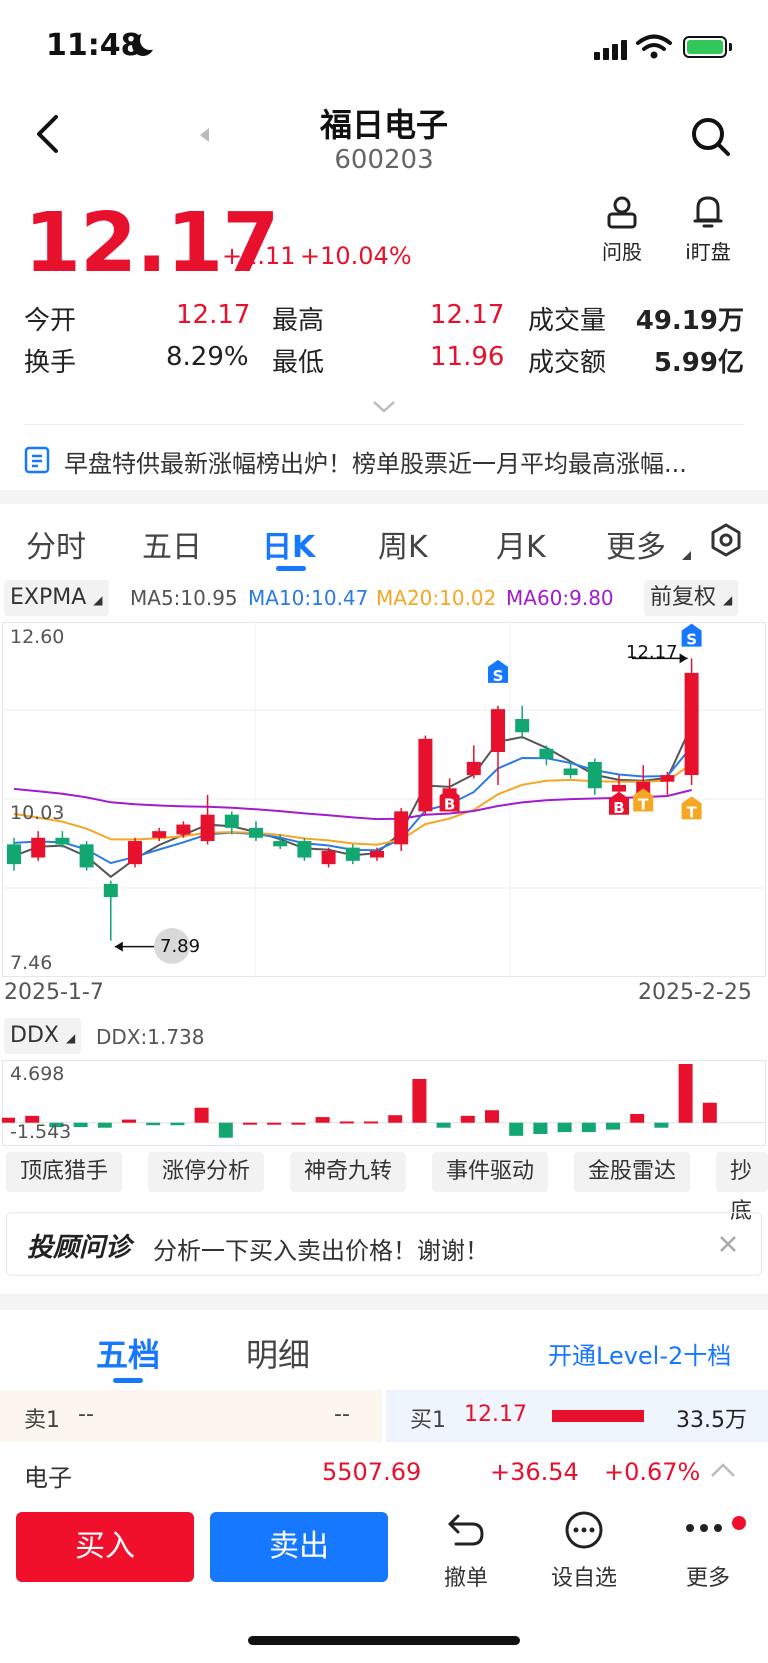 This screenshot has width=768, height=1663. What do you see at coordinates (118, 946) in the screenshot?
I see `min-arrow-head` at bounding box center [118, 946].